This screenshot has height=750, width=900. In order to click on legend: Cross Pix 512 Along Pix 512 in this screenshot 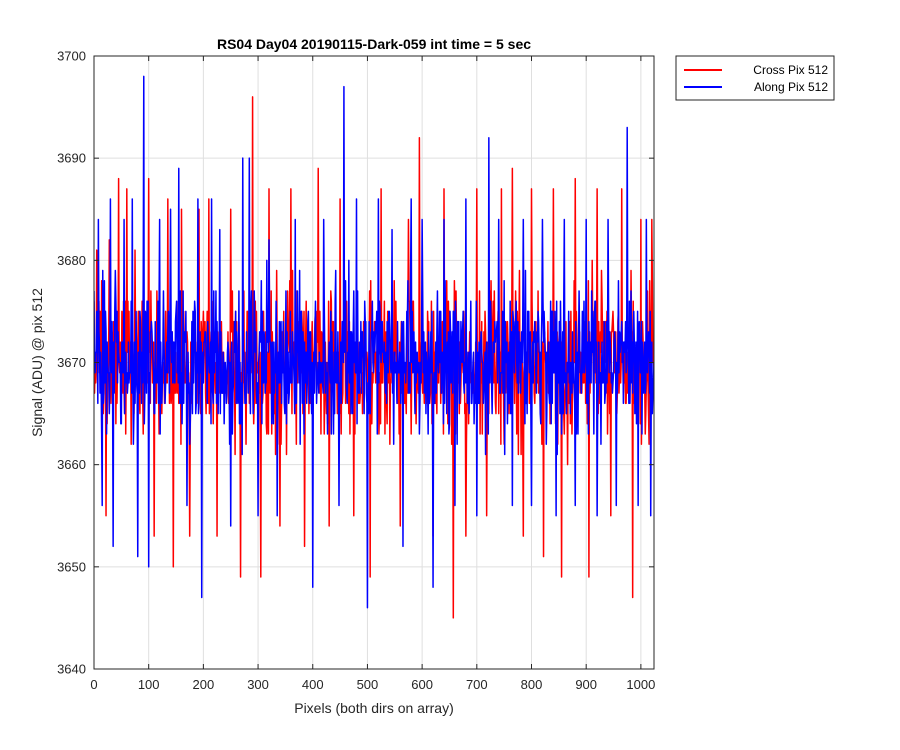, I will do `click(755, 78)`.